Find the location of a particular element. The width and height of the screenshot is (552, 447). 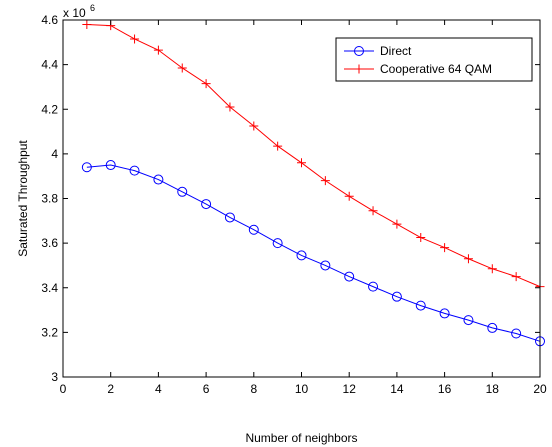

x-tick-label: 10 is located at coordinates (302, 389).